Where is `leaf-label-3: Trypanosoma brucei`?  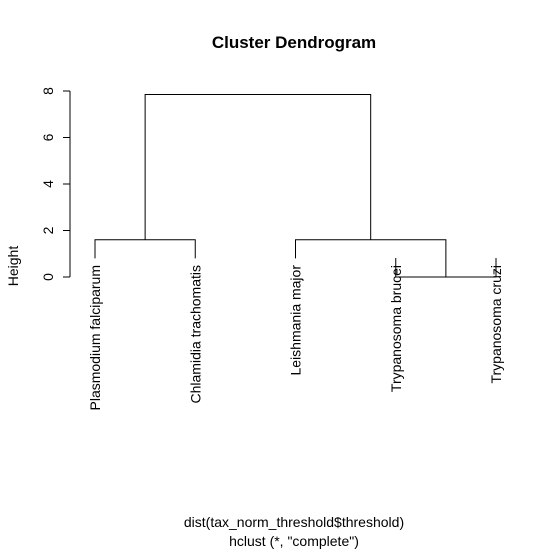
leaf-label-3: Trypanosoma brucei is located at coordinates (396, 328).